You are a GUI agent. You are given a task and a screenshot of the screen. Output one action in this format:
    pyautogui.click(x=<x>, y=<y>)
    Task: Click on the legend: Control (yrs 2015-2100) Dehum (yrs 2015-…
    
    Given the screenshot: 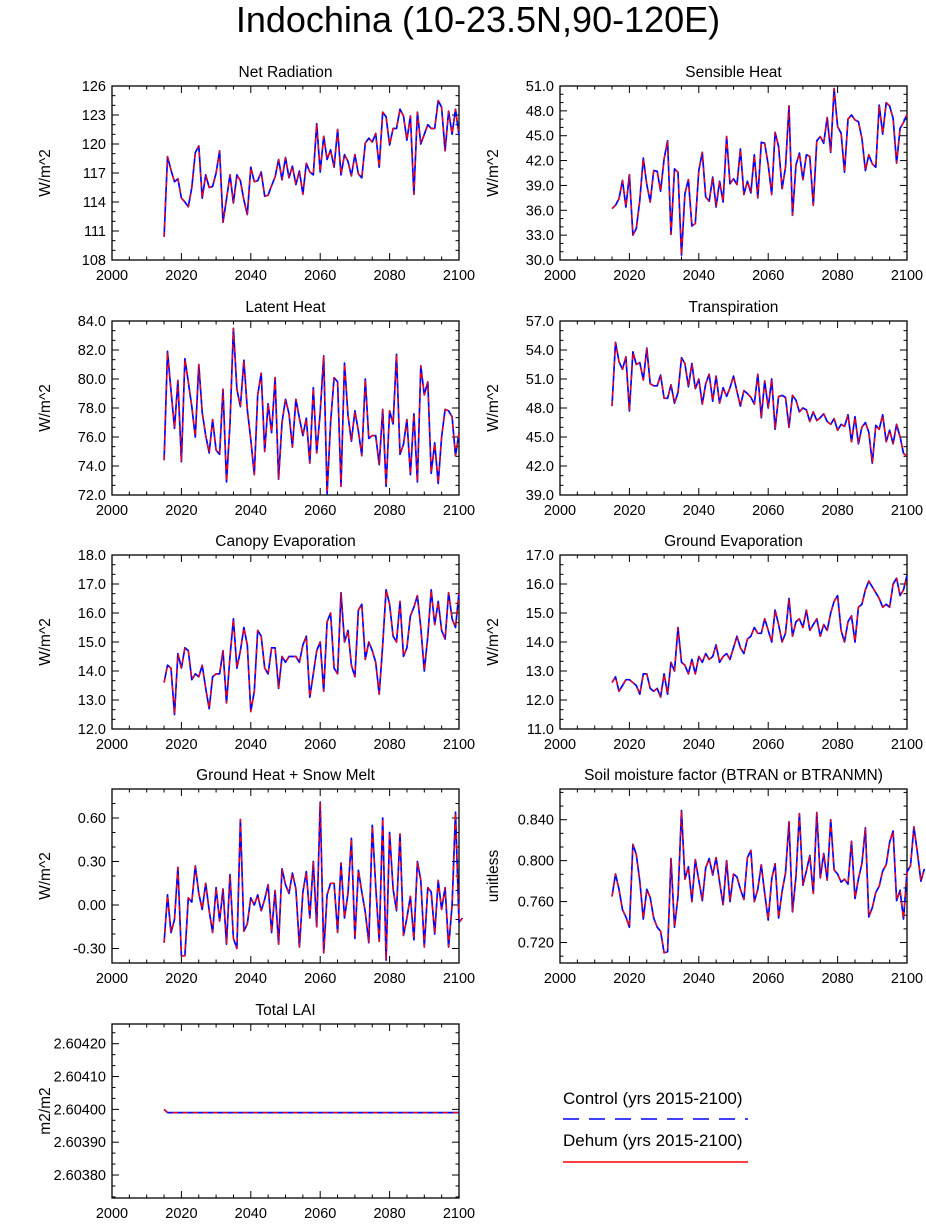 What is the action you would take?
    pyautogui.click(x=655, y=1126)
    